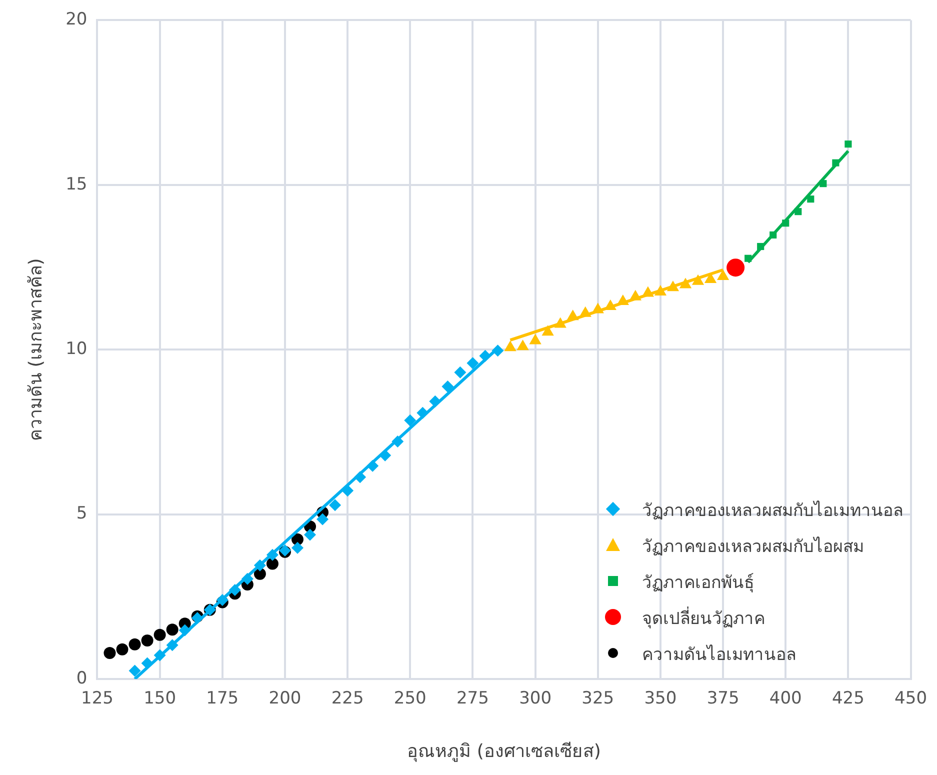 This screenshot has height=775, width=937. Describe the element at coordinates (772, 511) in the screenshot. I see `legend-label: วัฏภาคของเหลวผสมกับไอเมทานอล` at that location.